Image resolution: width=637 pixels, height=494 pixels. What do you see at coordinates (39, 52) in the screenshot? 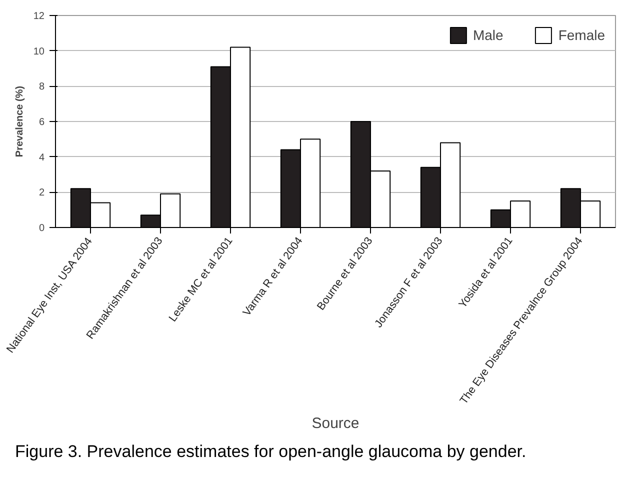
I see `y-tick-label: 10` at bounding box center [39, 52].